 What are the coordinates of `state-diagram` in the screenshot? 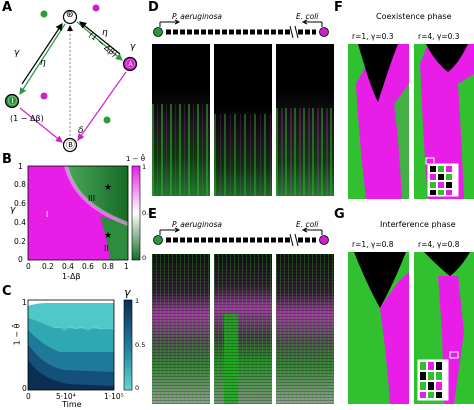 It's located at (71, 78).